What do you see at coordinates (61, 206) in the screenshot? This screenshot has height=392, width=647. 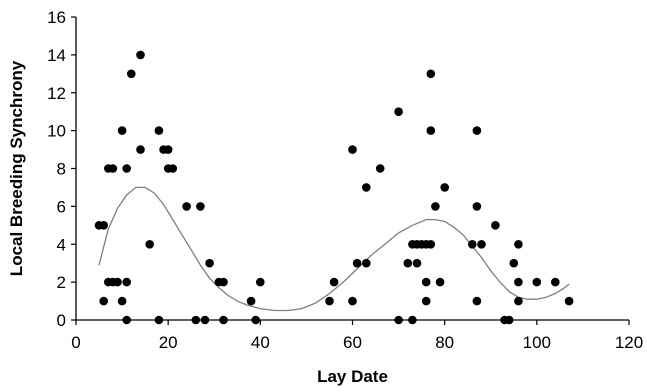 I see `y-tick-label: 6` at bounding box center [61, 206].